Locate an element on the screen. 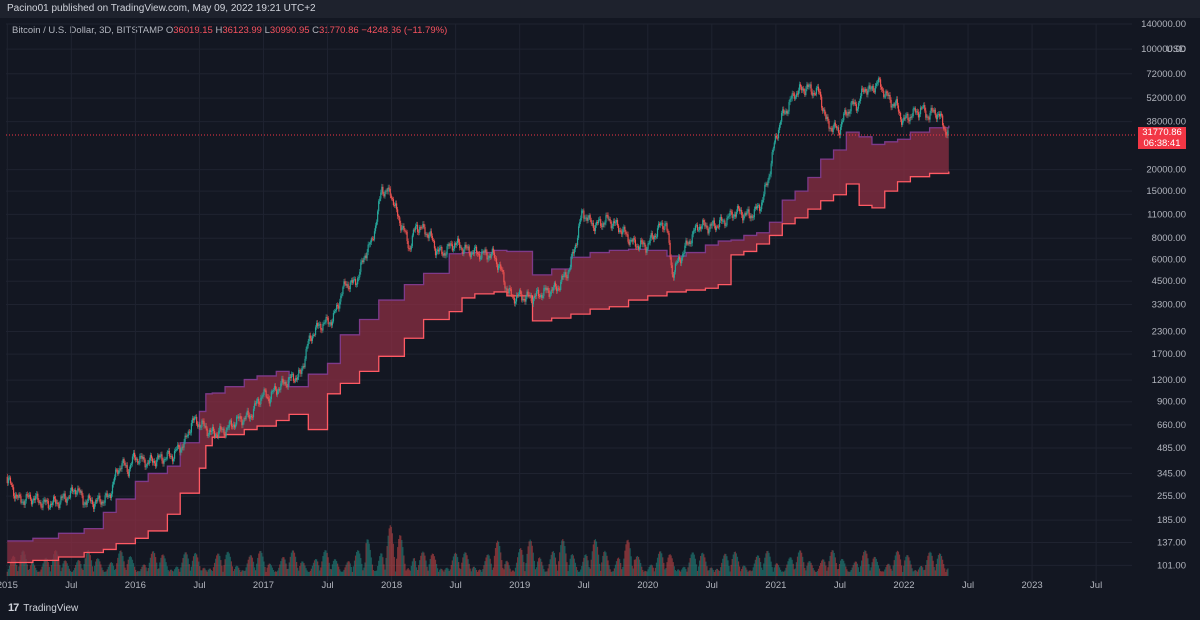 This screenshot has width=1200, height=620. y-tick-label: 52000.00 is located at coordinates (1166, 98).